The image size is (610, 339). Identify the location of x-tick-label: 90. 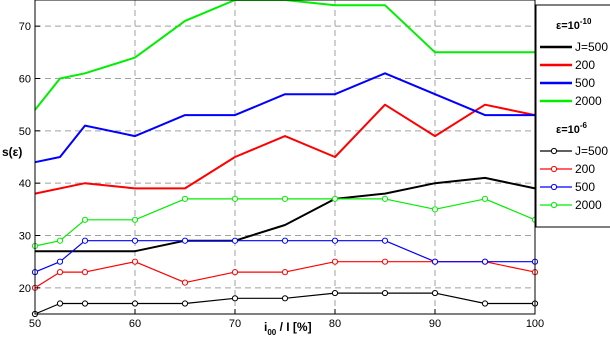
(435, 324).